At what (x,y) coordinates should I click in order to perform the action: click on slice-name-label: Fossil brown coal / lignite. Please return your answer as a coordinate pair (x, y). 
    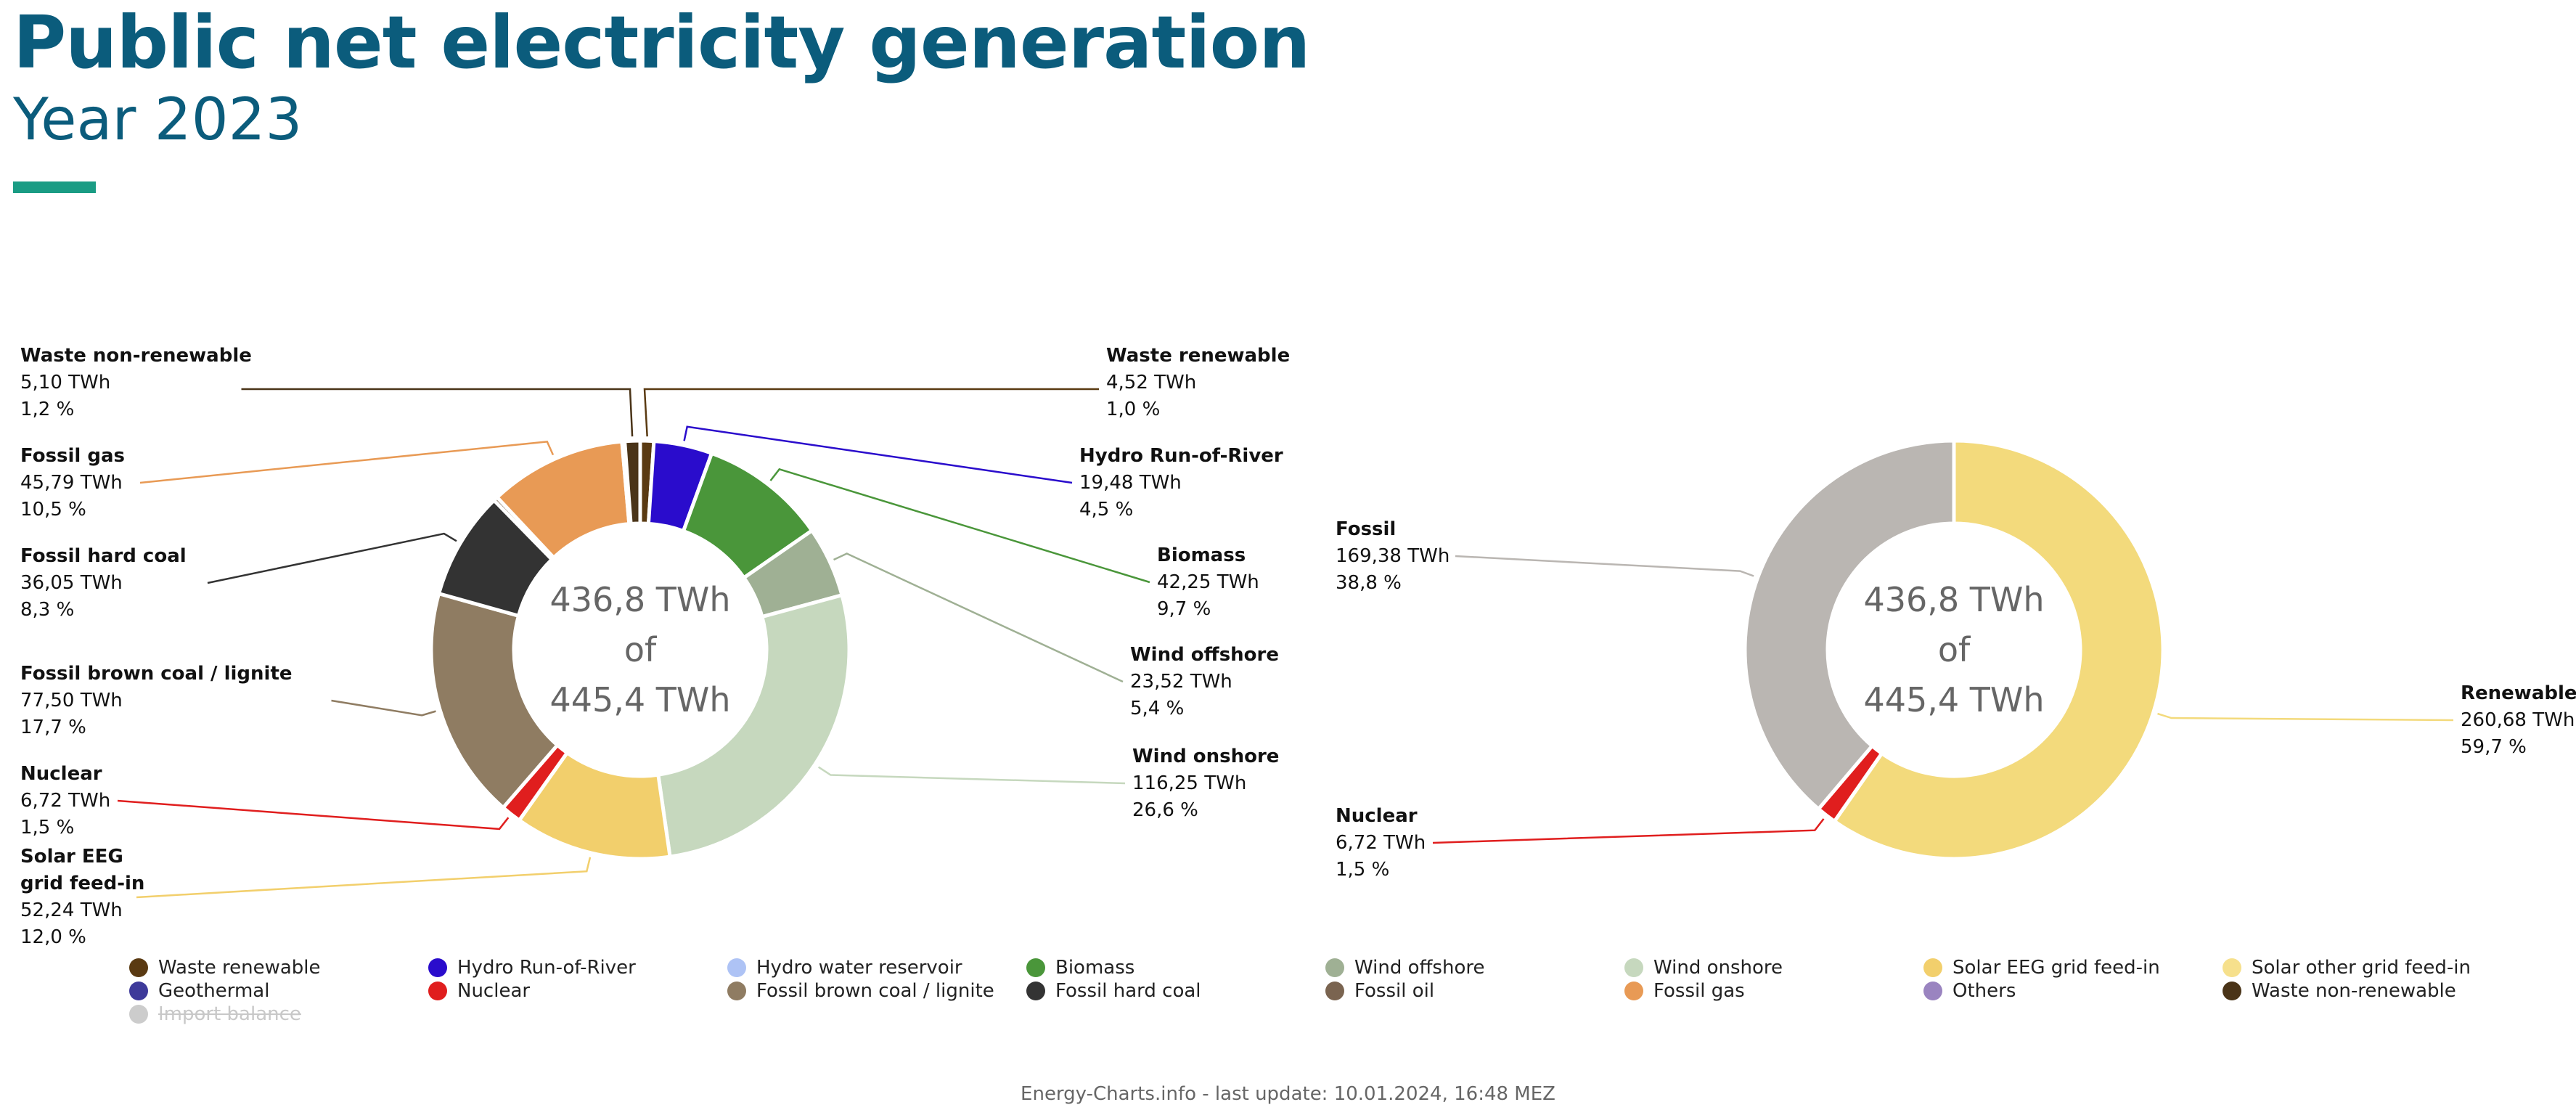
    Looking at the image, I should click on (156, 674).